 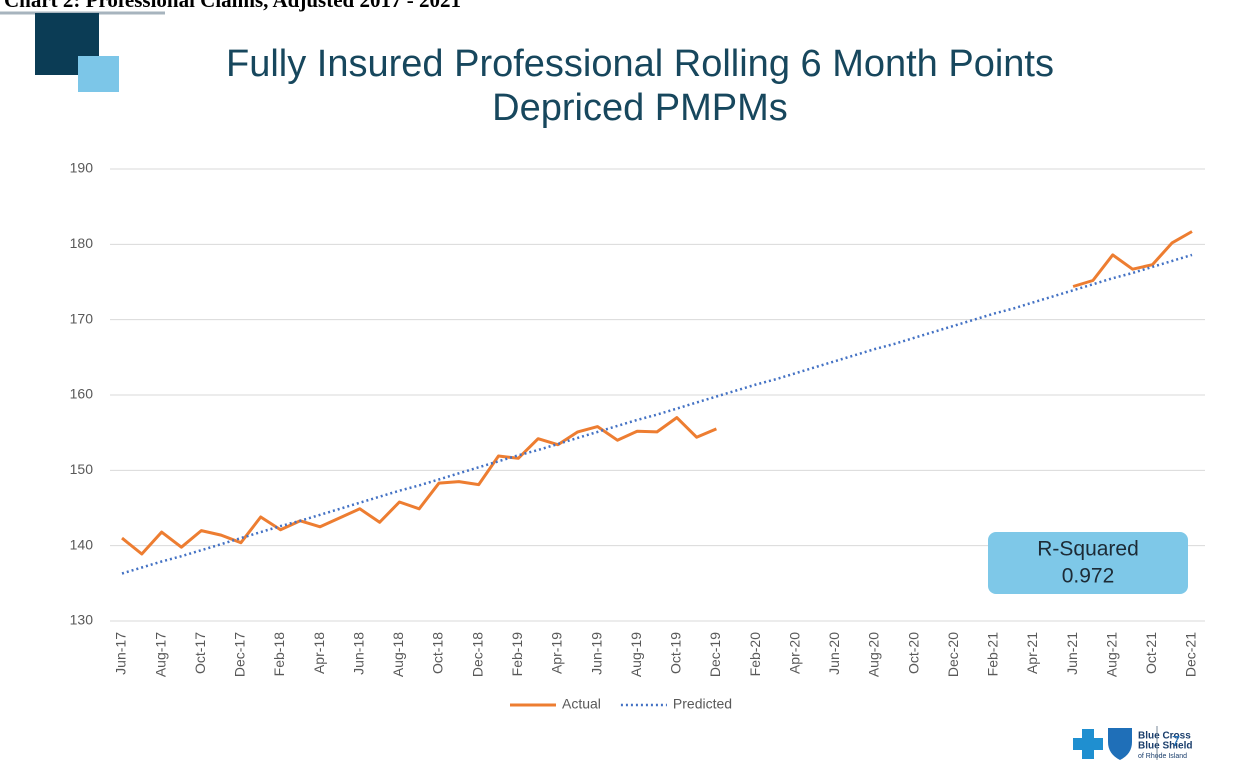 What do you see at coordinates (834, 653) in the screenshot?
I see `x-tick-label: Jun-20` at bounding box center [834, 653].